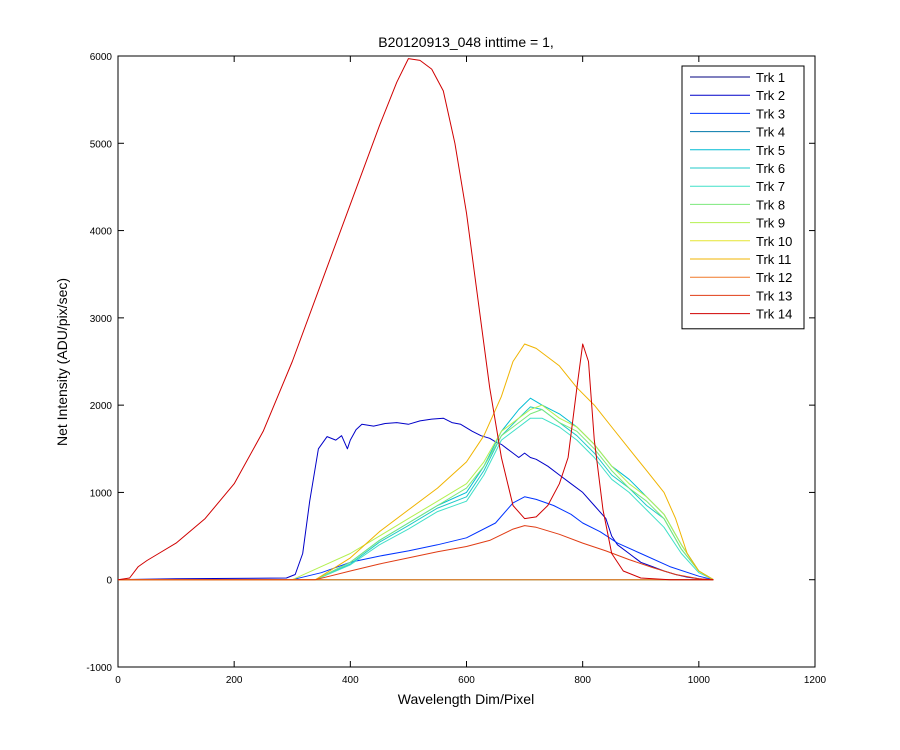  I want to click on legend-label: Trk 4, so click(770, 132).